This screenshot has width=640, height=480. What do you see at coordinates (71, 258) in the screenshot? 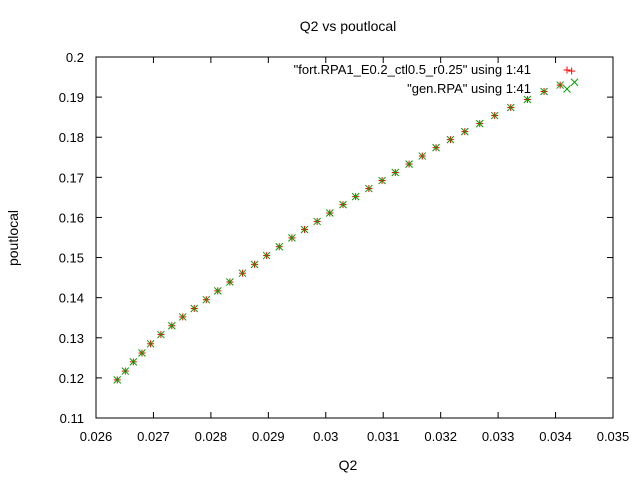
I see `y-tick-label: 0.15` at bounding box center [71, 258].